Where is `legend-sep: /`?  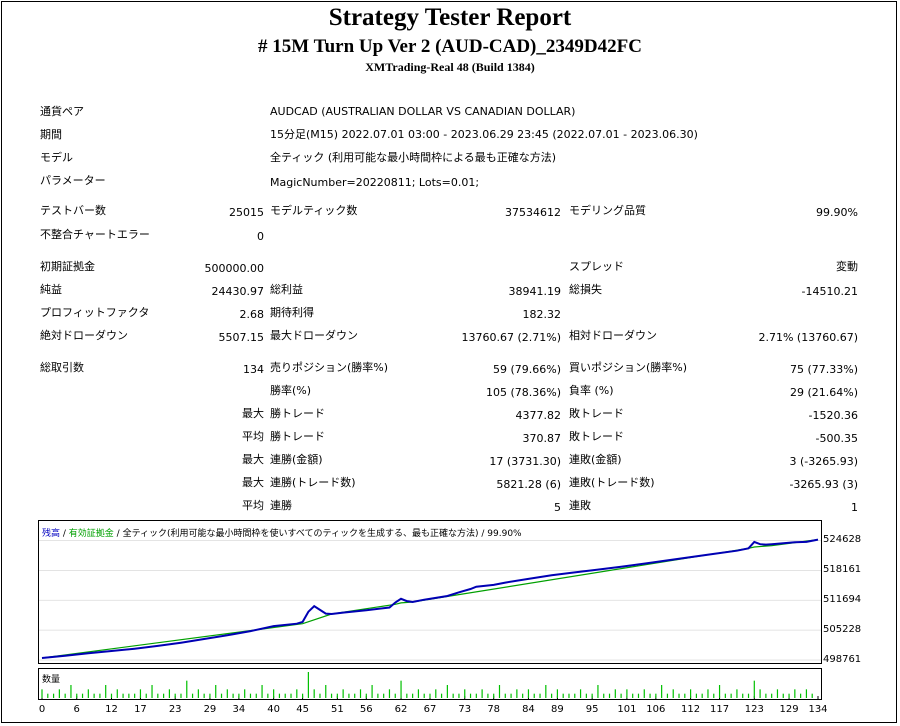
legend-sep: / is located at coordinates (64, 534).